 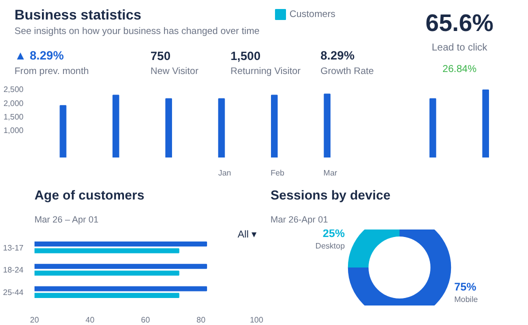 What do you see at coordinates (13, 293) in the screenshot?
I see `y-tick-label: 25-44` at bounding box center [13, 293].